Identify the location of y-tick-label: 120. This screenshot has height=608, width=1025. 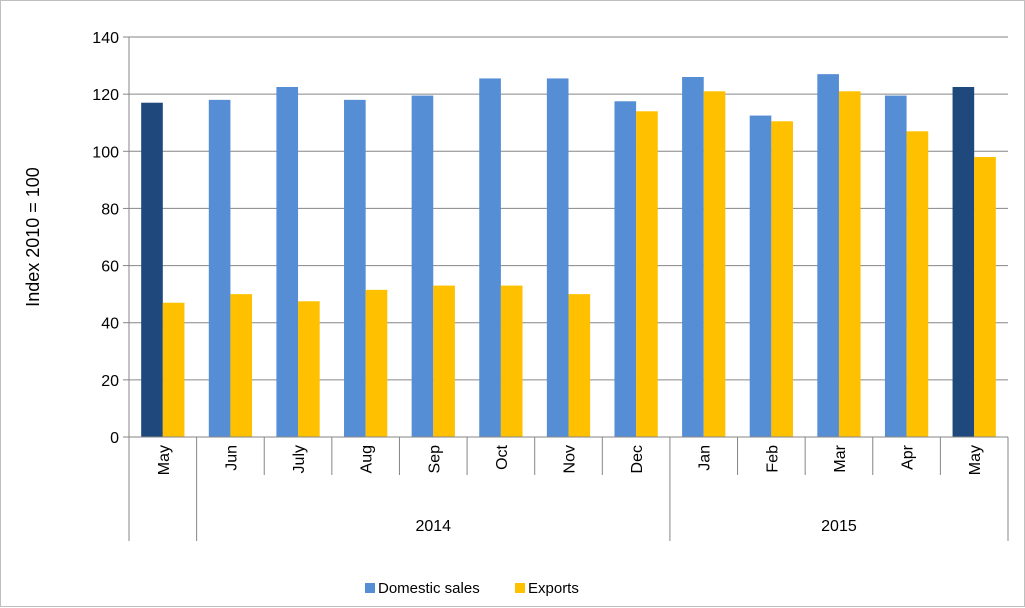
(105, 95).